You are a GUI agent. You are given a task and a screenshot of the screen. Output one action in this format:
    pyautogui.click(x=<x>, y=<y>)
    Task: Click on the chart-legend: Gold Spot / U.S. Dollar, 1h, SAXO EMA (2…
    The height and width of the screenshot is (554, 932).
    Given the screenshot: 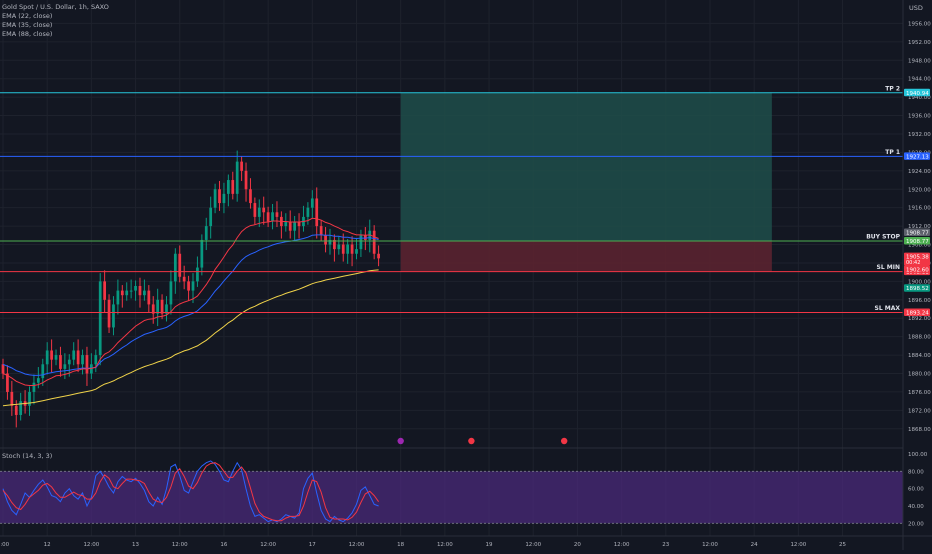 What is the action you would take?
    pyautogui.click(x=55, y=21)
    